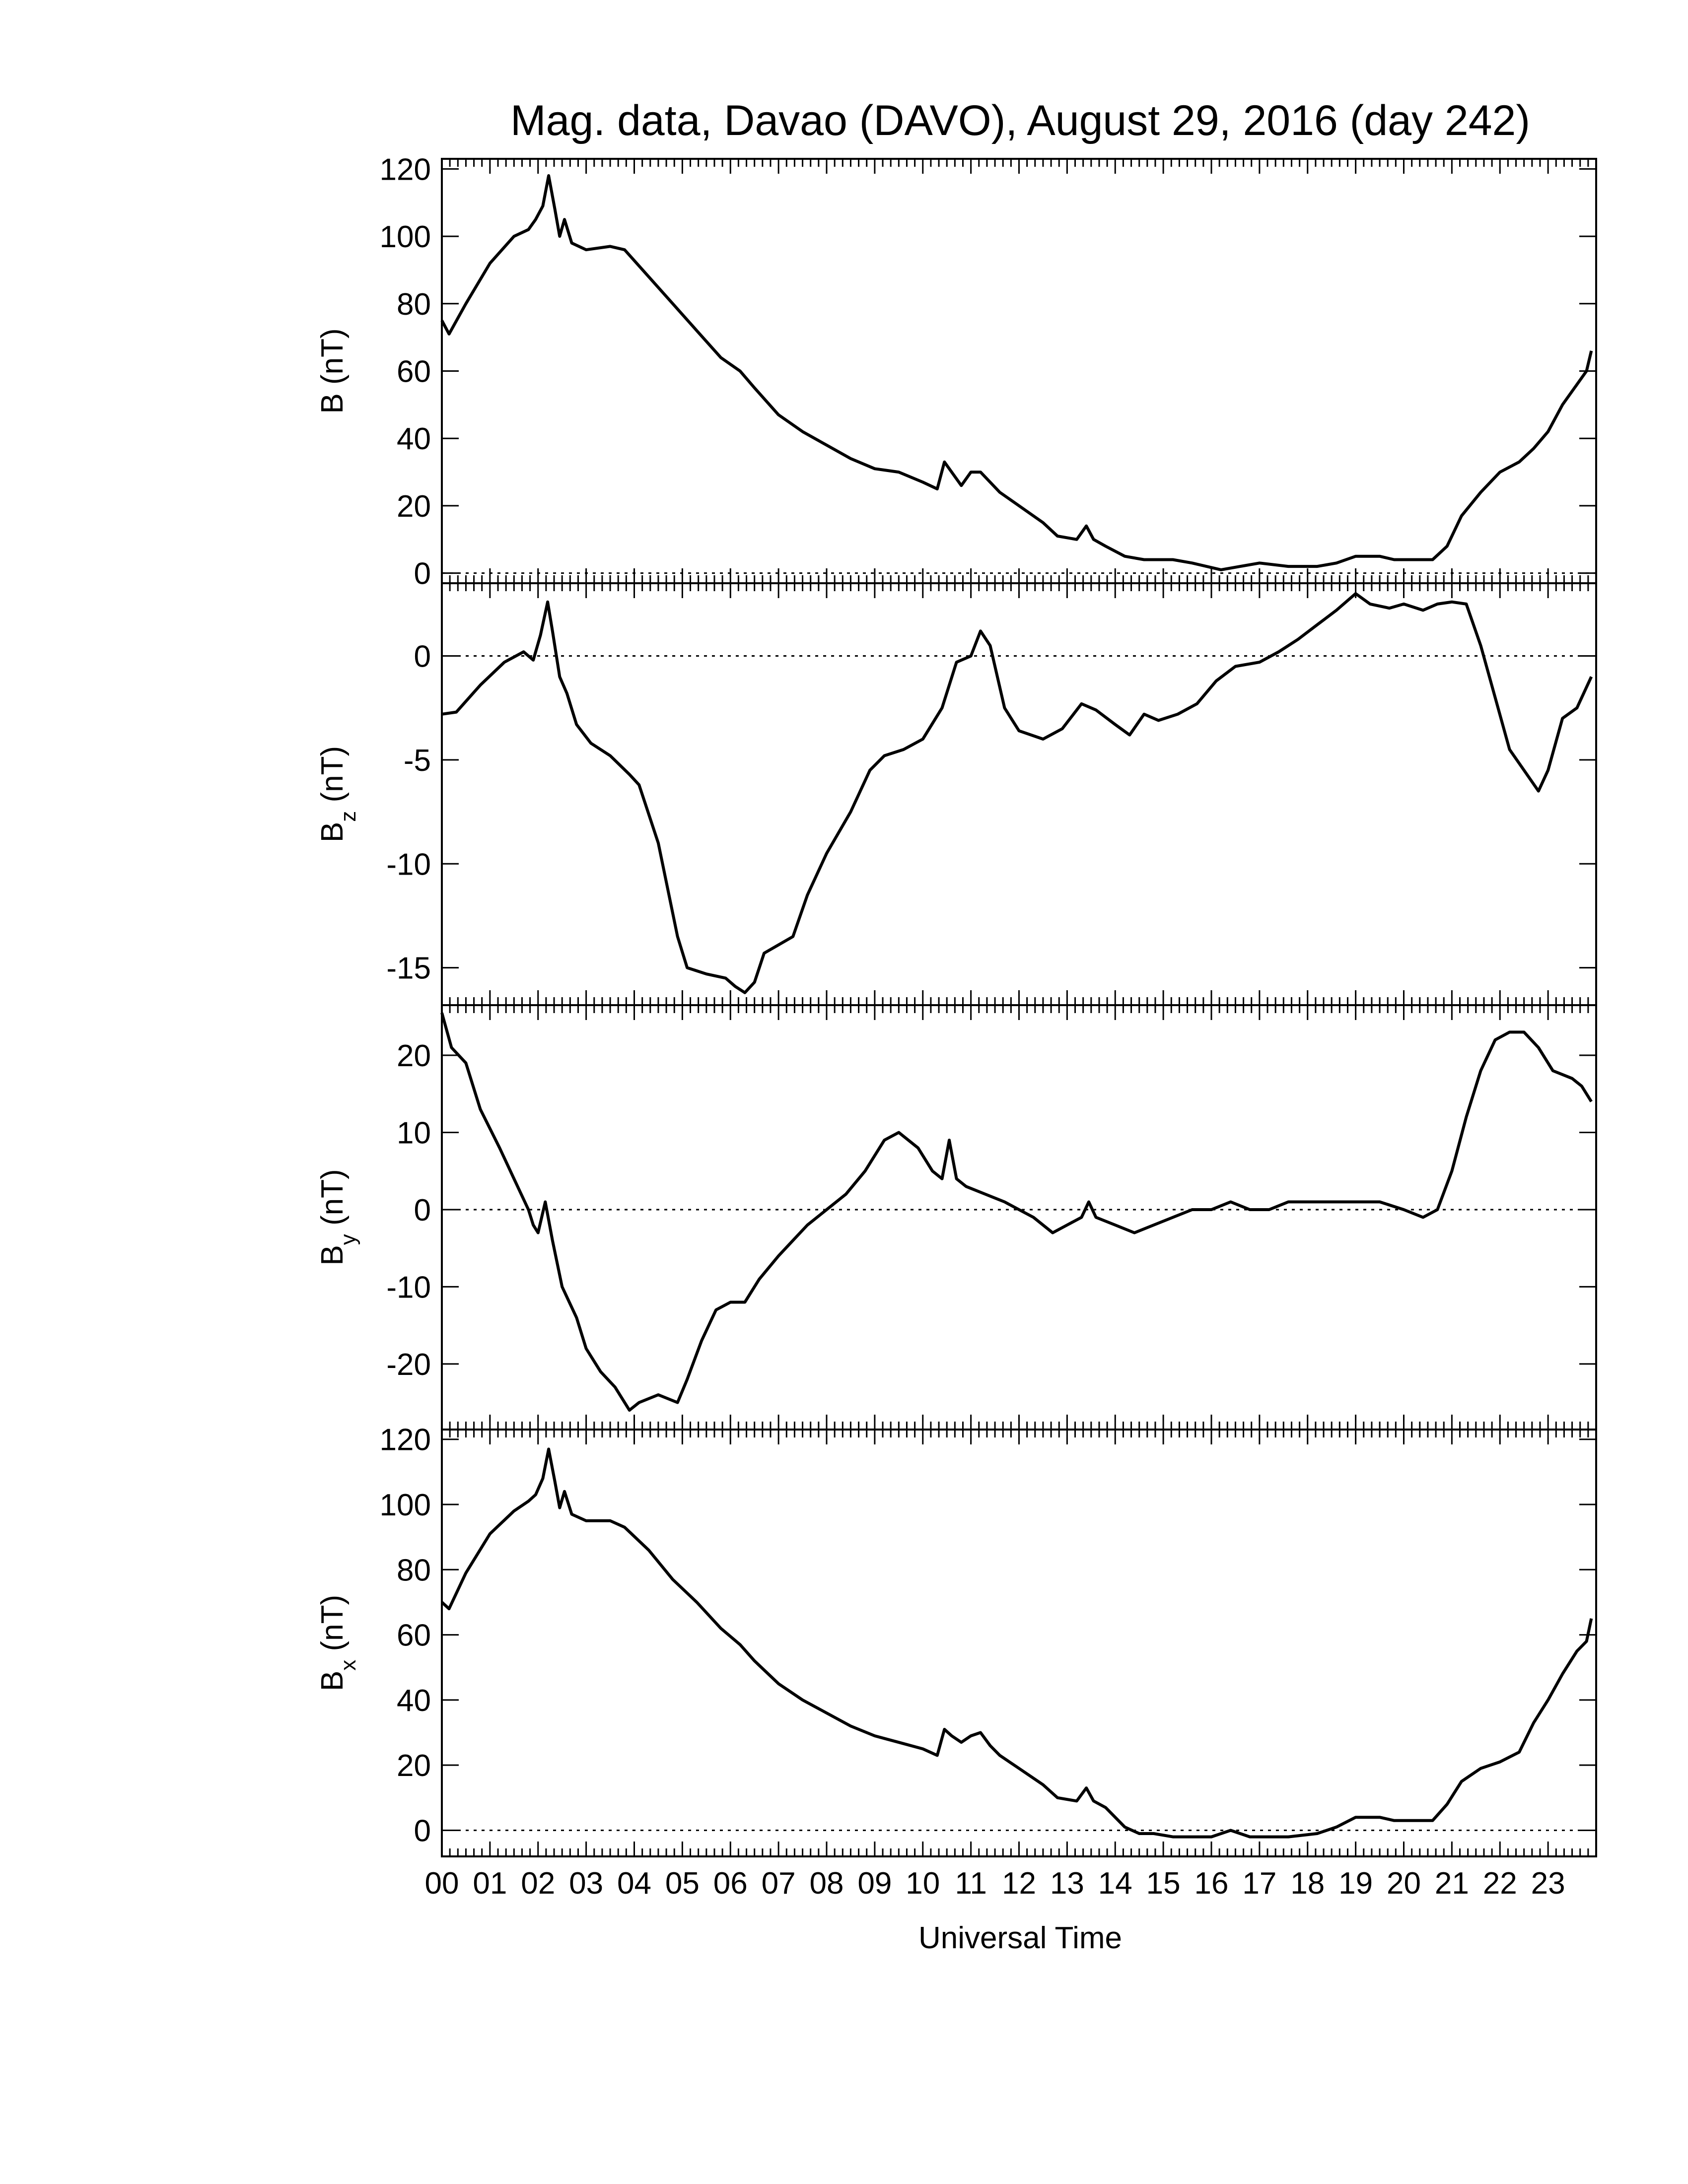 Image resolution: width=1688 pixels, height=2184 pixels. What do you see at coordinates (1548, 1883) in the screenshot?
I see `x-tick-label: 23` at bounding box center [1548, 1883].